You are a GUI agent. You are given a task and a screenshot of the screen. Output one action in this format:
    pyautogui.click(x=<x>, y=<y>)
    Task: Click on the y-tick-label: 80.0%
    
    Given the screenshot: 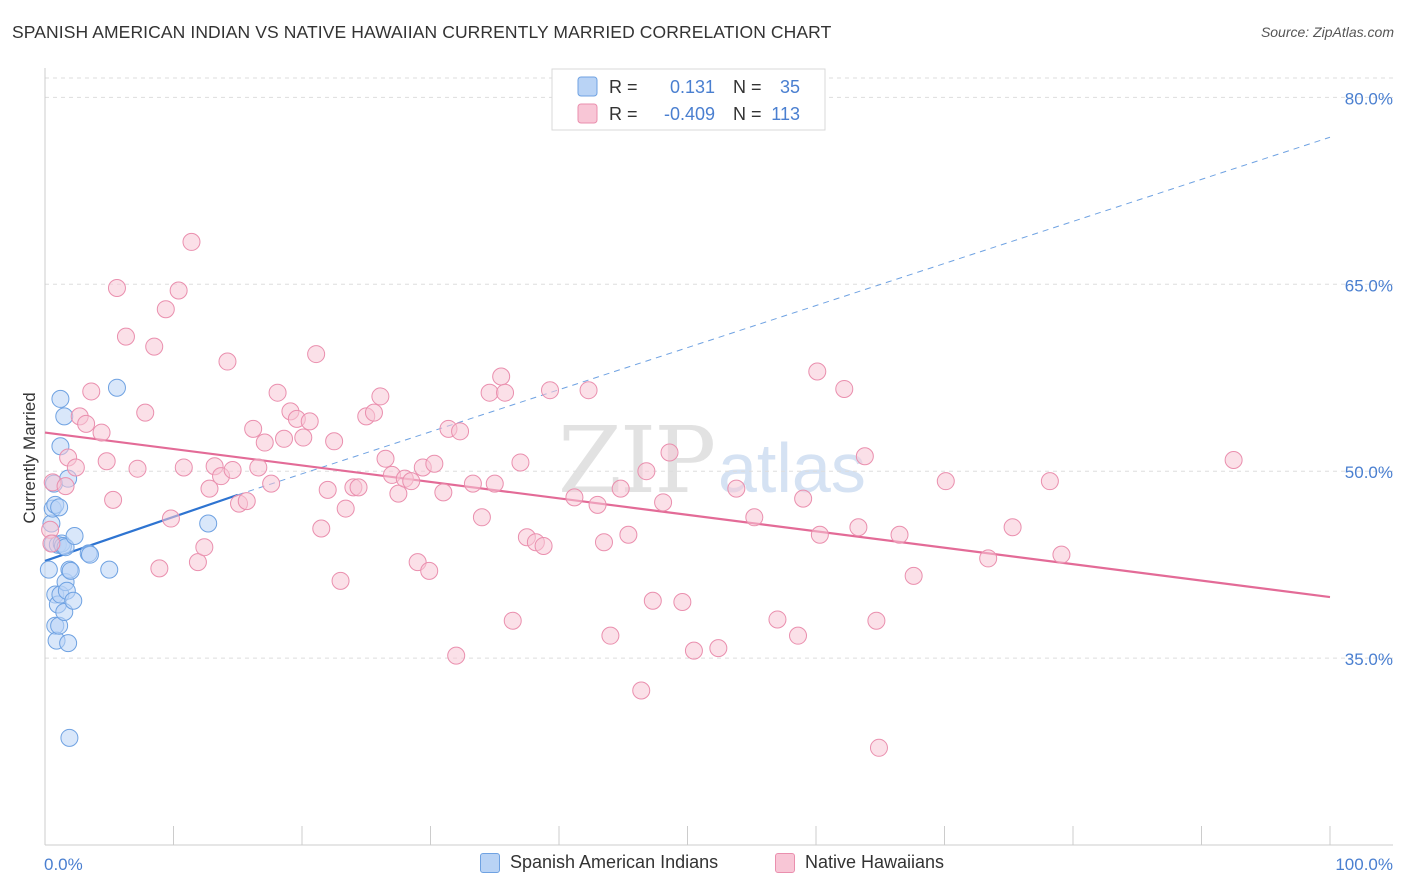 What is the action you would take?
    pyautogui.click(x=1369, y=98)
    